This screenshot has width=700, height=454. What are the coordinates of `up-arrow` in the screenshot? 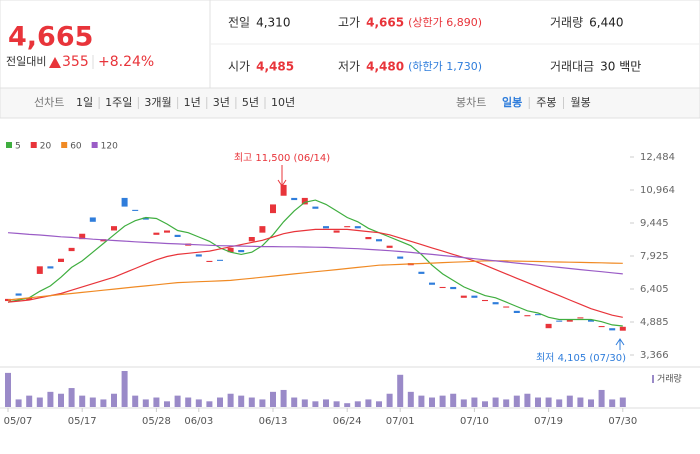 It's located at (55, 62).